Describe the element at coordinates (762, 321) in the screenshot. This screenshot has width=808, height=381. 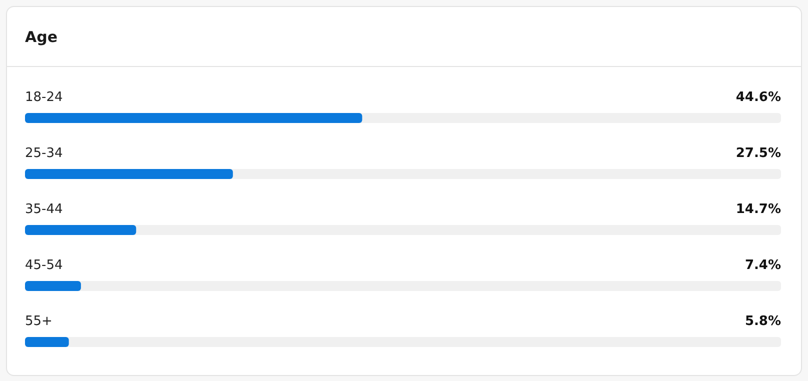
I see `data-label: 5.8%` at that location.